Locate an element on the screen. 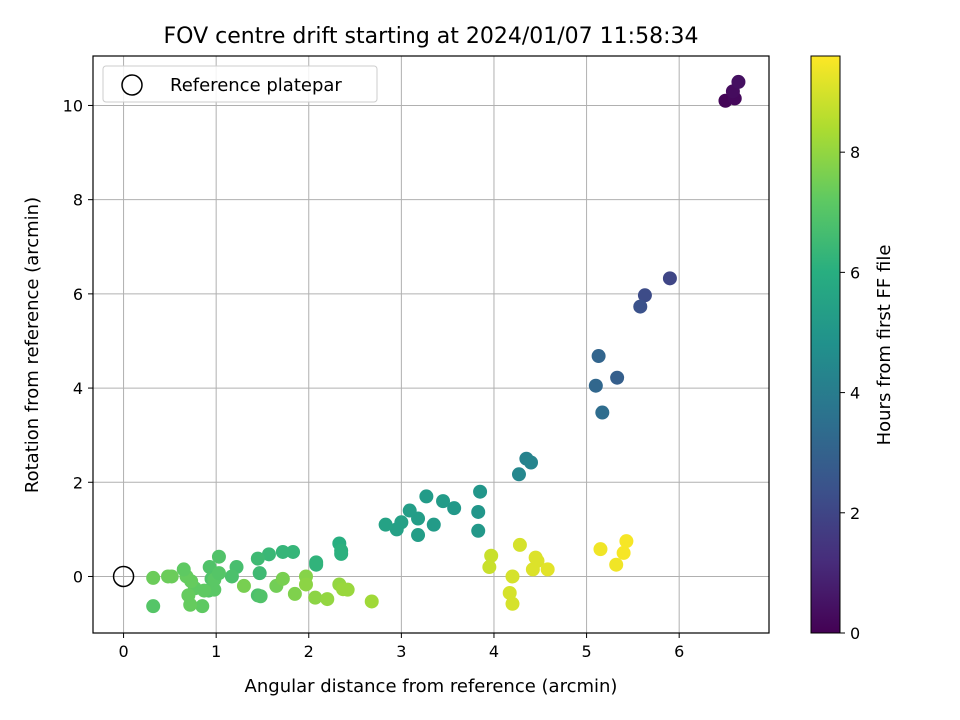 The image size is (960, 720). y-axis-label: Rotation from reference (arcmin) is located at coordinates (32, 345).